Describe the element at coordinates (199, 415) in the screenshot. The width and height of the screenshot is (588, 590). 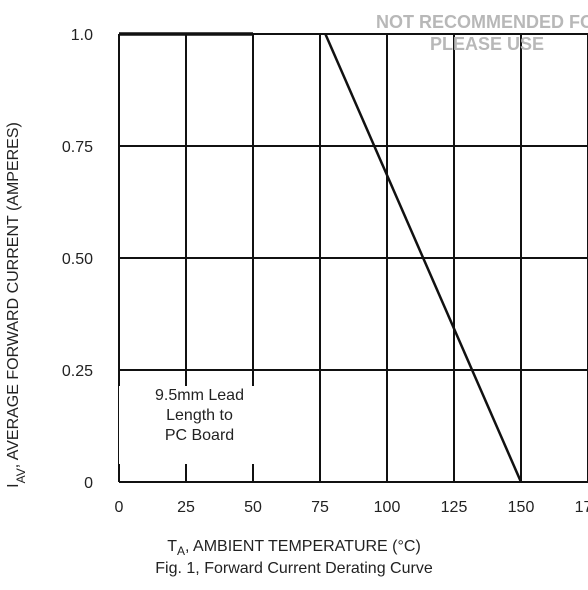
I see `annotation-line-2: Length to` at that location.